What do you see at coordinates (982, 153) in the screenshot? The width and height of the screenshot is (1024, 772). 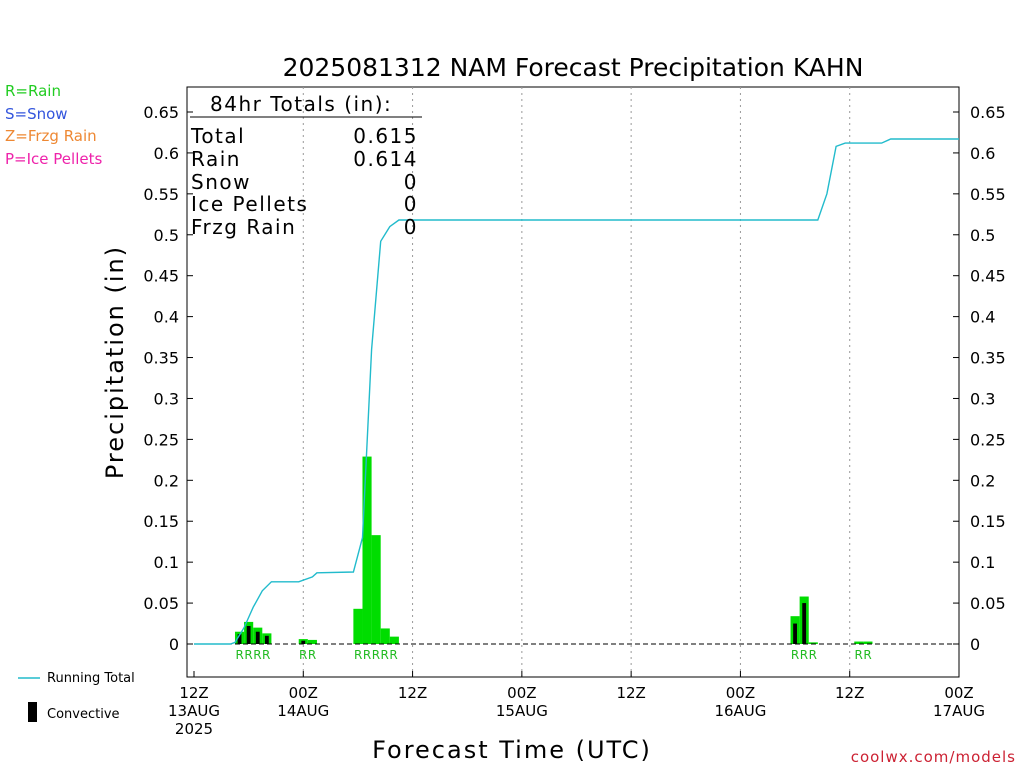 I see `y-tick-label-right-12: 0.6` at bounding box center [982, 153].